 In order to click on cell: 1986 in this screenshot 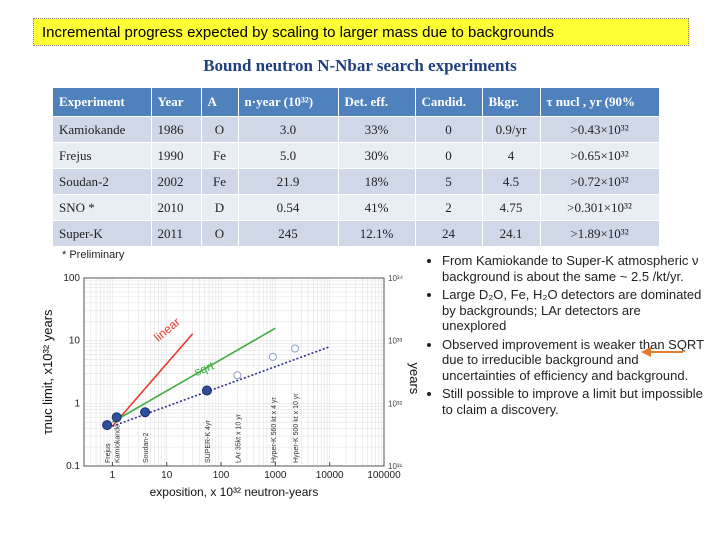, I will do `click(176, 129)`.